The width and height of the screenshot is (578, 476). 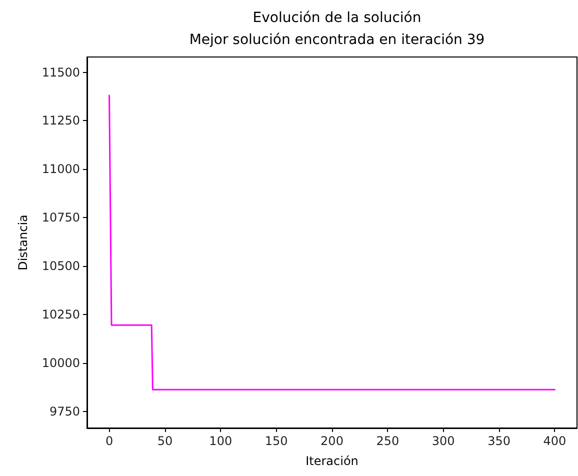 What do you see at coordinates (332, 461) in the screenshot?
I see `x-axis-title: Iteración` at bounding box center [332, 461].